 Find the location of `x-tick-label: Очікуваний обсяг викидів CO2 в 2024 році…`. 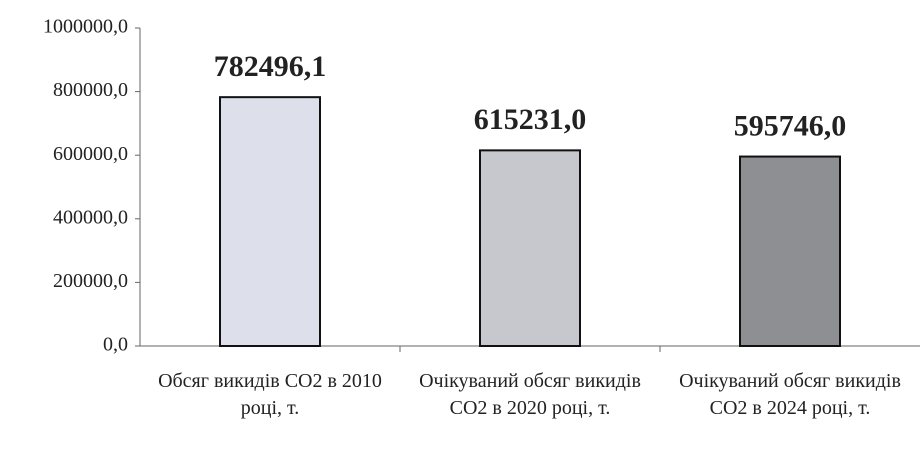

x-tick-label: Очікуваний обсяг викидів CO2 в 2024 році… is located at coordinates (790, 394).